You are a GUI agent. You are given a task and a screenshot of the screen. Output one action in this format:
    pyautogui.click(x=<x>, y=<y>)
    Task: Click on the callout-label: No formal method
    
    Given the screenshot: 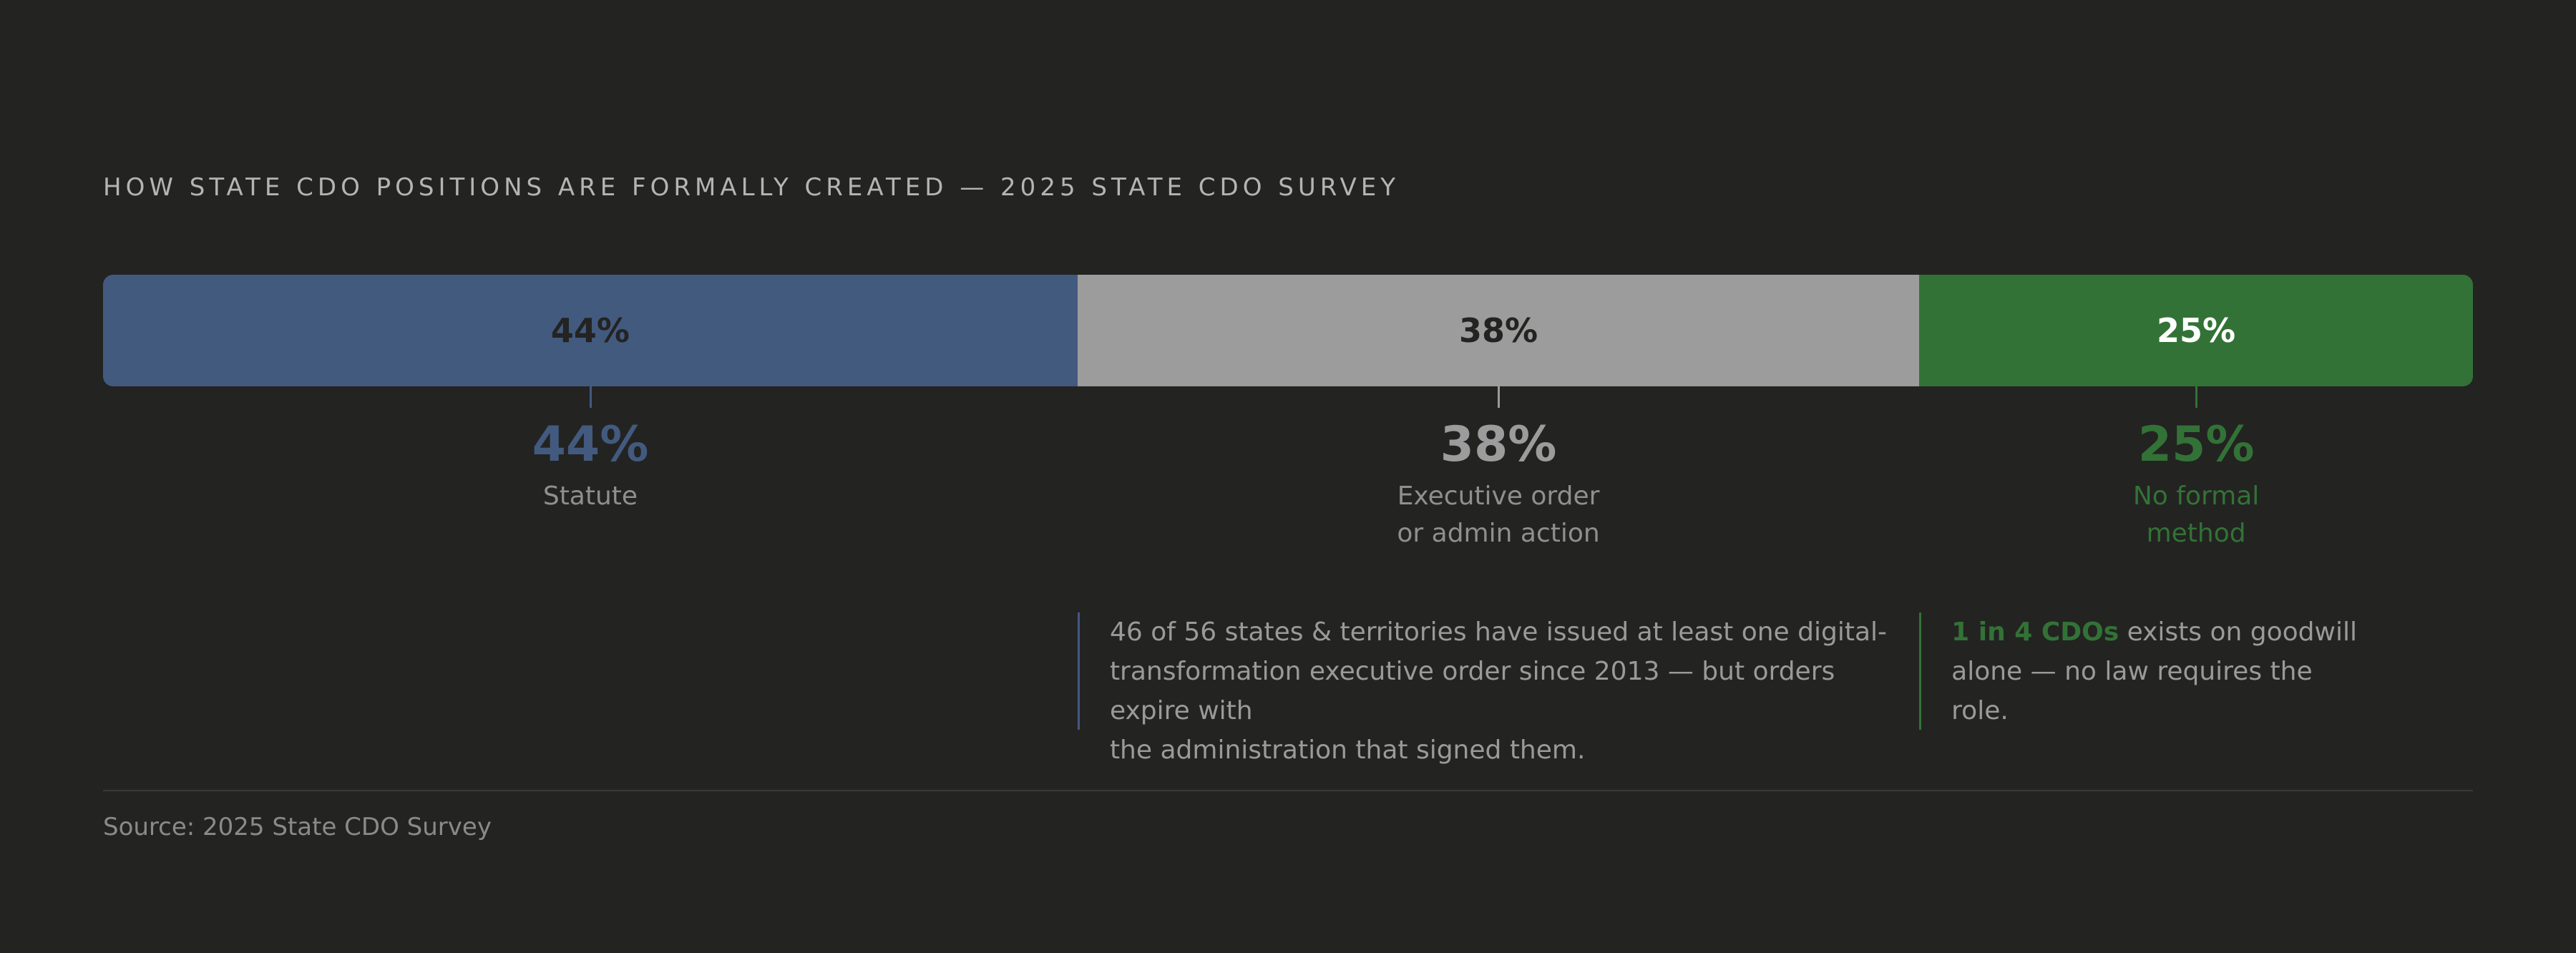 What is the action you would take?
    pyautogui.click(x=2196, y=515)
    